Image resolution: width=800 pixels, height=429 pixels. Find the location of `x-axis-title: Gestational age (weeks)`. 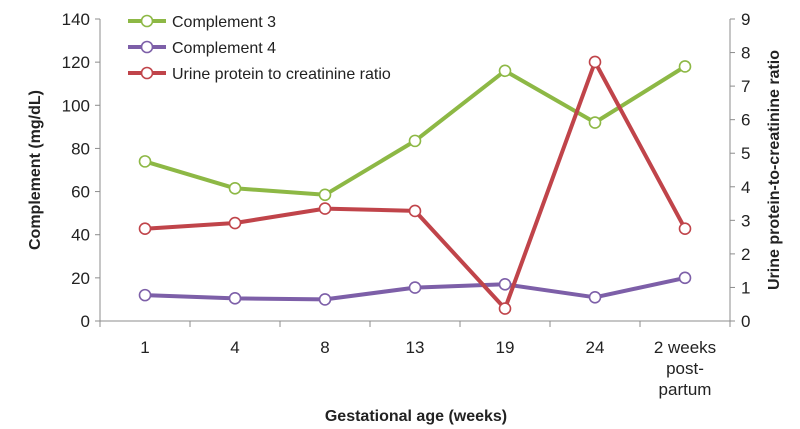

x-axis-title: Gestational age (weeks) is located at coordinates (416, 416).